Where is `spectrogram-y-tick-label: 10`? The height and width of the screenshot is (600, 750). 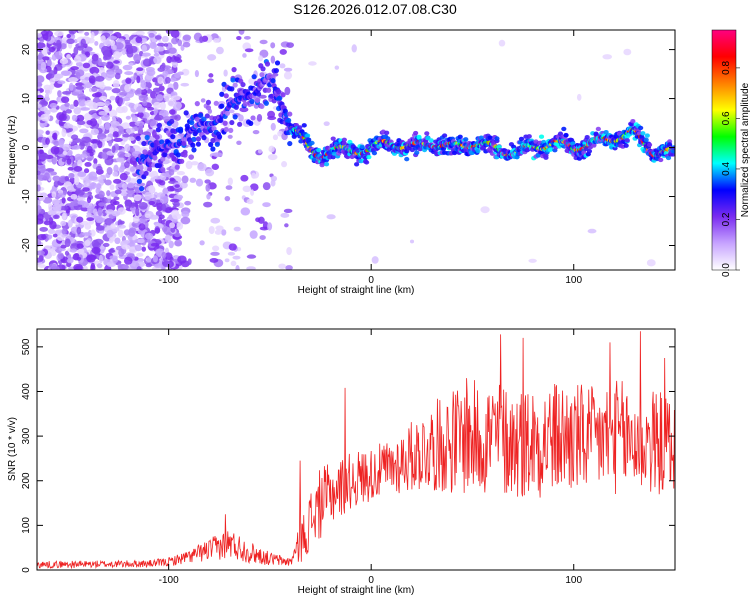
spectrogram-y-tick-label: 10 is located at coordinates (26, 99).